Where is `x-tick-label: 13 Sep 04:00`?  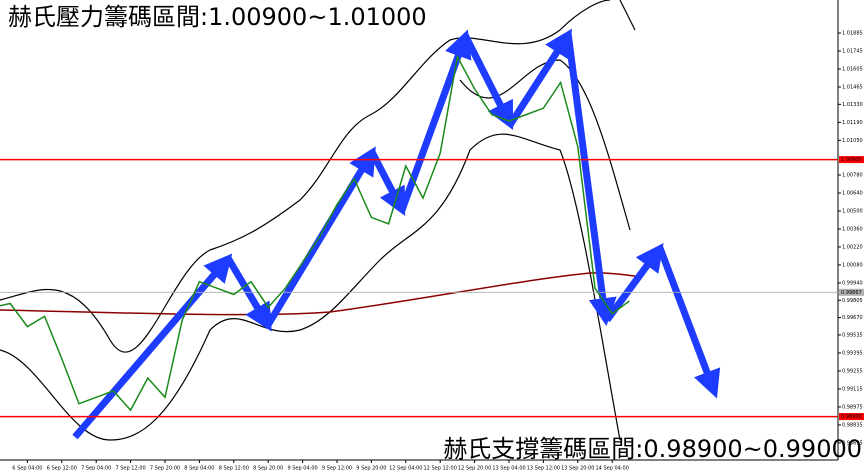 x-tick-label: 13 Sep 04:00 is located at coordinates (508, 469).